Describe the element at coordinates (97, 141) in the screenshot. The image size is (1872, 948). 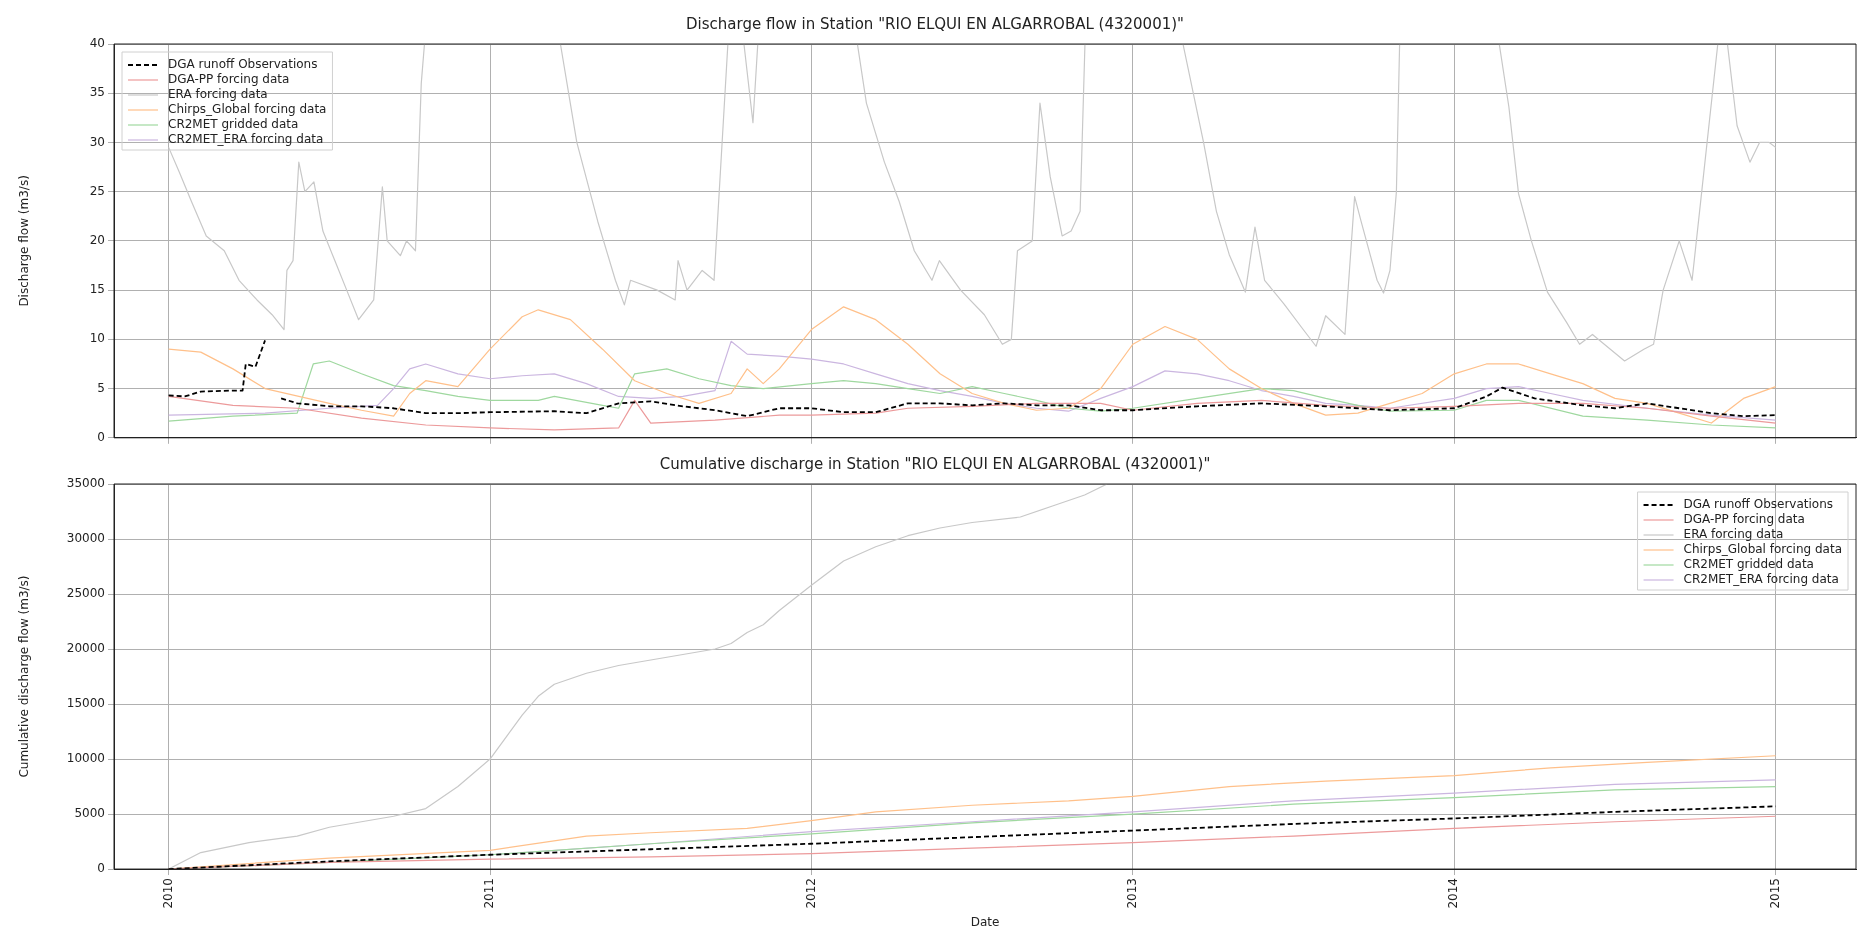
I see `y-tick-label: 30` at that location.